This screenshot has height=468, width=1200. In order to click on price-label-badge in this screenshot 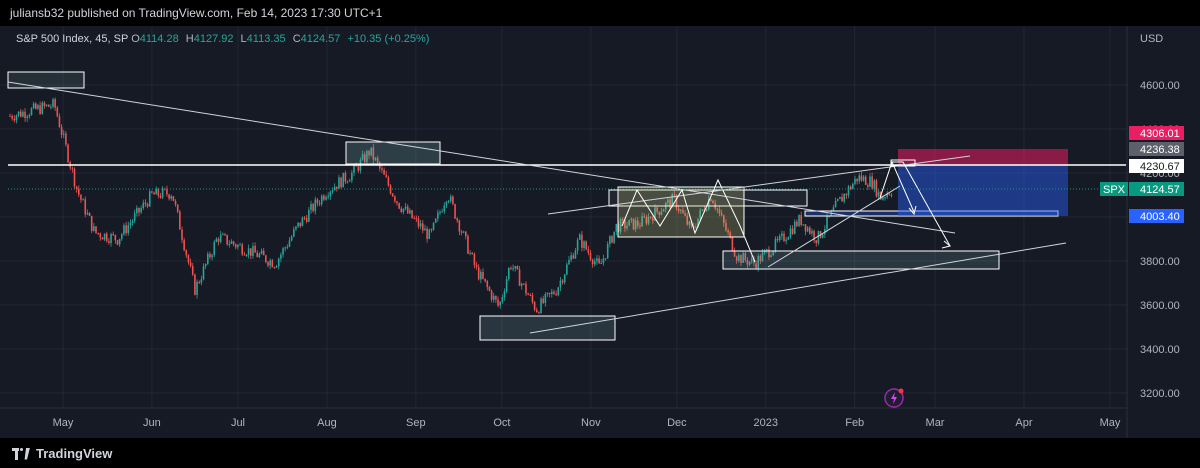, I will do `click(1156, 149)`.